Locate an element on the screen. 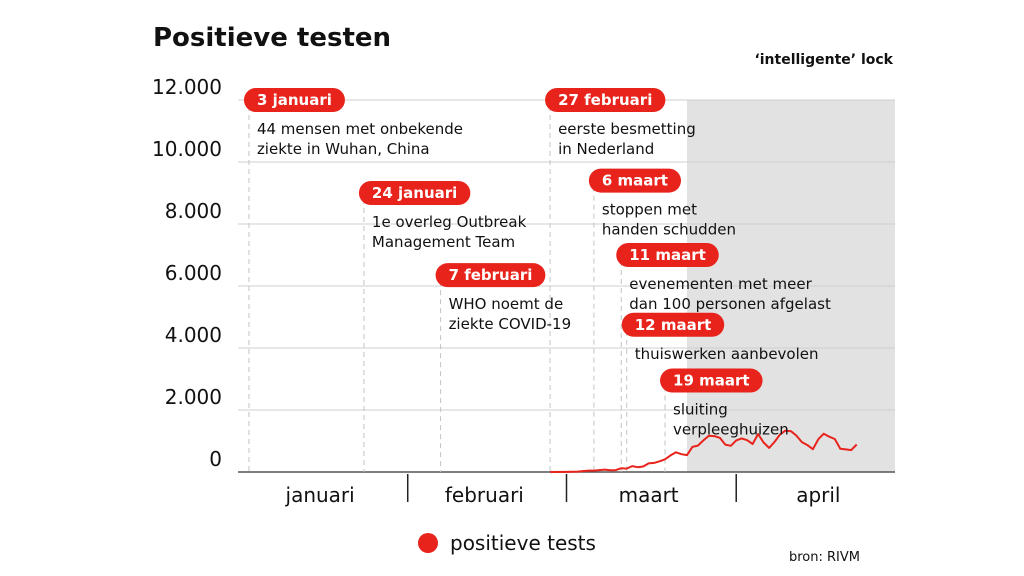 The image size is (1024, 576). annotation-date: 3 januari is located at coordinates (294, 100).